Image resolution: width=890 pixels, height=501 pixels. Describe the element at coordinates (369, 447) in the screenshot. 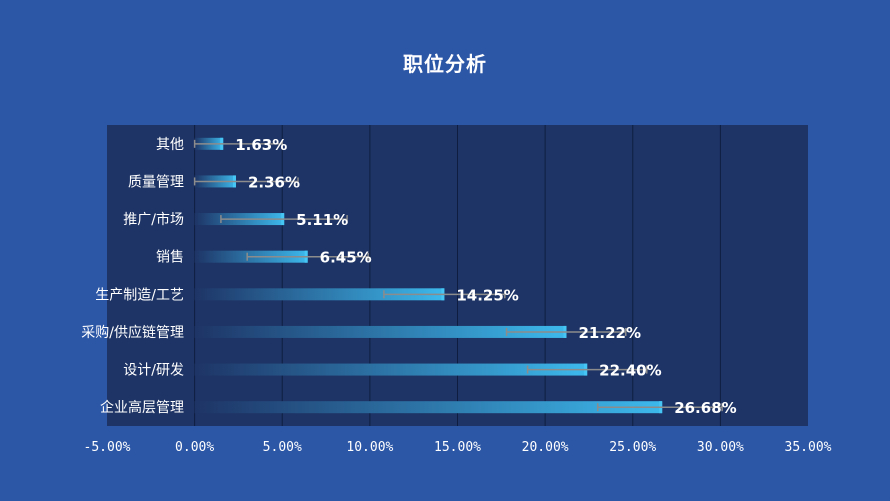

I see `x-tick-label: 10.00%` at that location.